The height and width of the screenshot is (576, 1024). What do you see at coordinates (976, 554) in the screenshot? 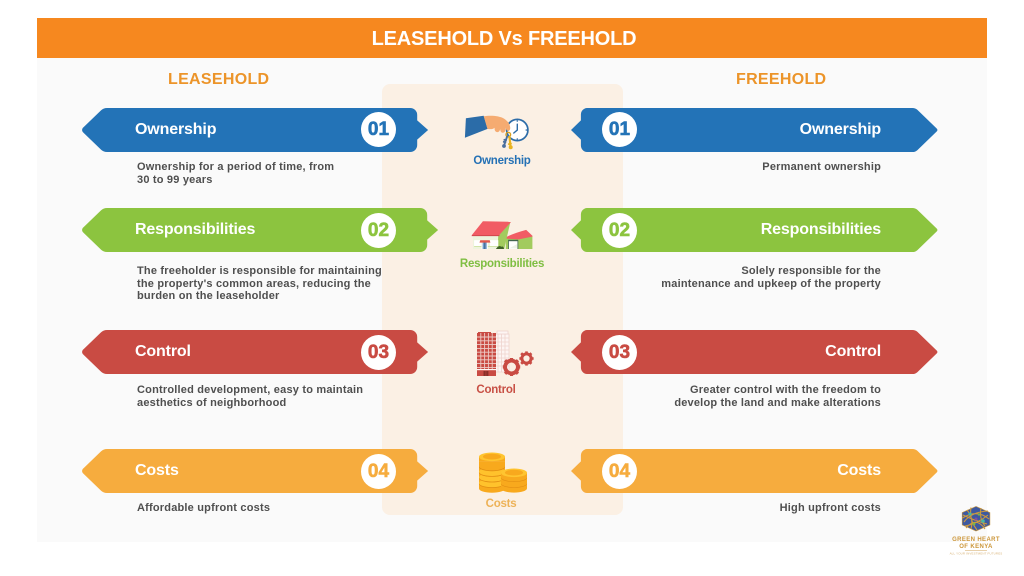
I see `svg-text: ALL YOUR INVESTMENT FUTURES` at bounding box center [976, 554].